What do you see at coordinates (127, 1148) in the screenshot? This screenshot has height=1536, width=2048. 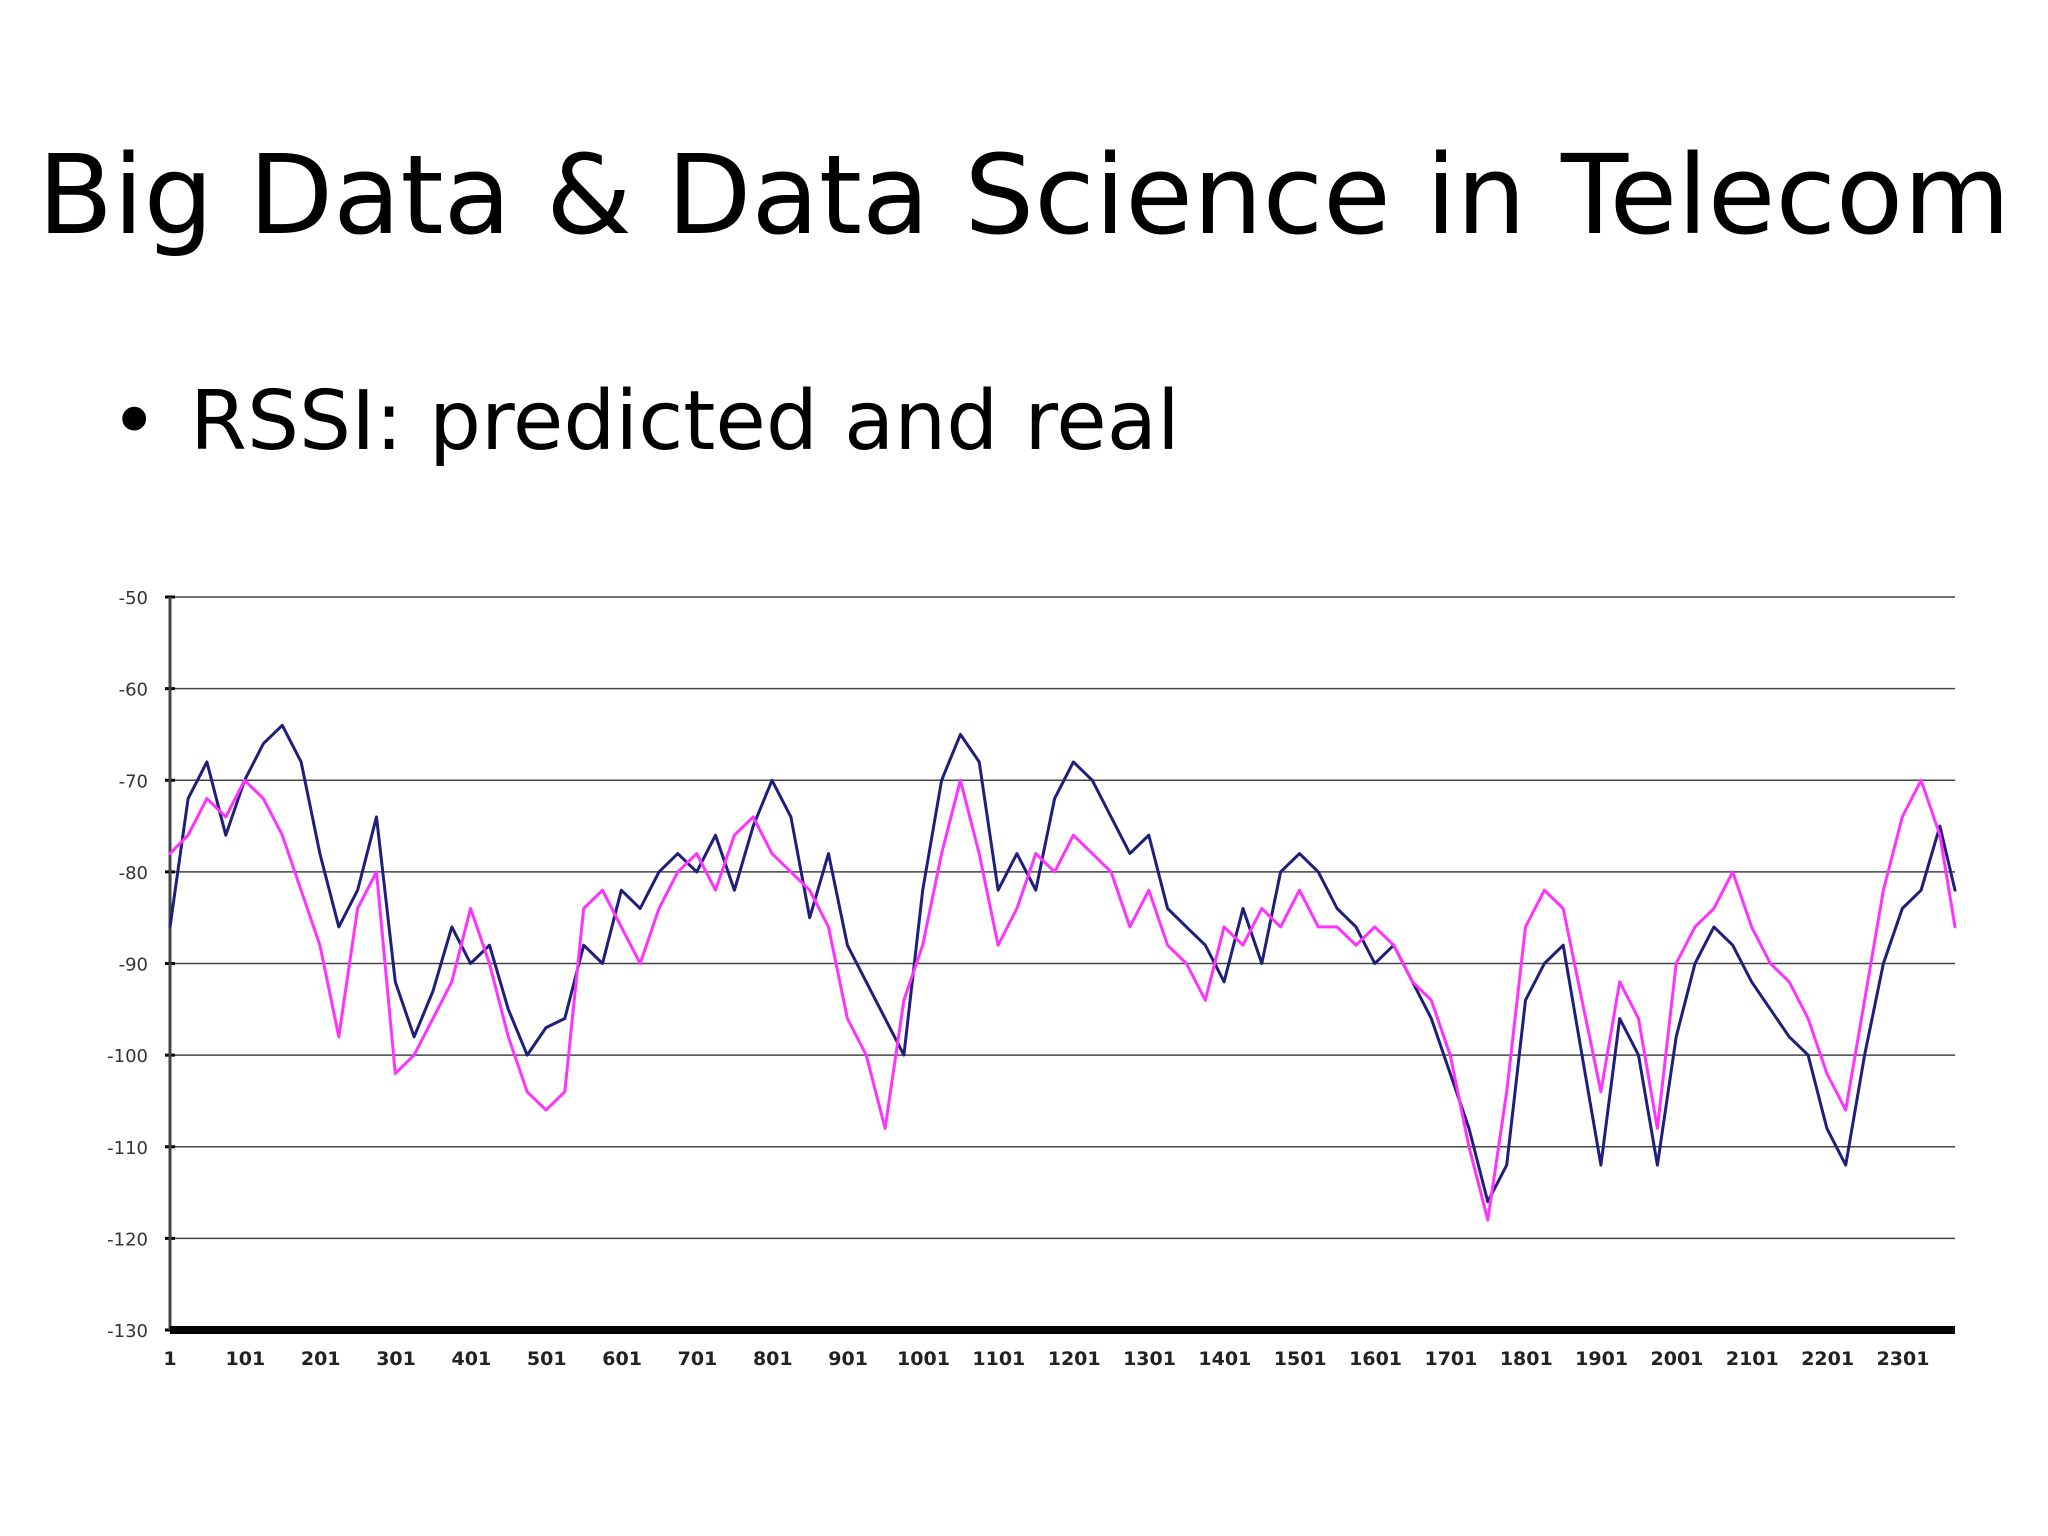 I see `y-tick-label: -110` at bounding box center [127, 1148].